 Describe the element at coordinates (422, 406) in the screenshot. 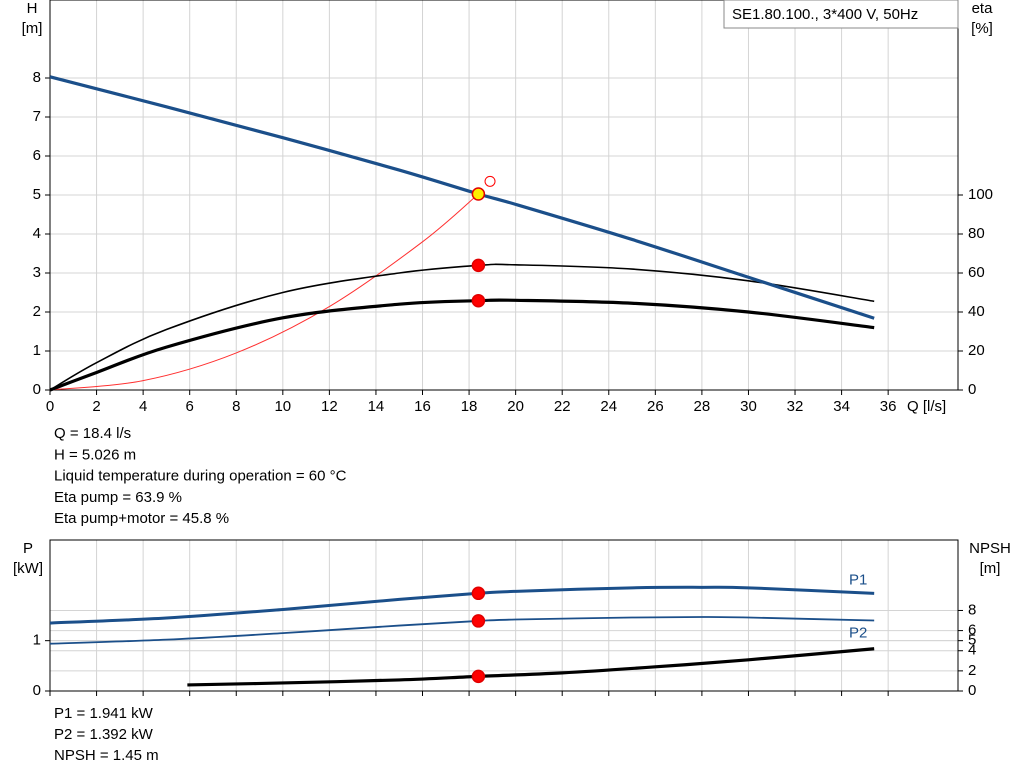

I see `x-tick-label: 16` at that location.